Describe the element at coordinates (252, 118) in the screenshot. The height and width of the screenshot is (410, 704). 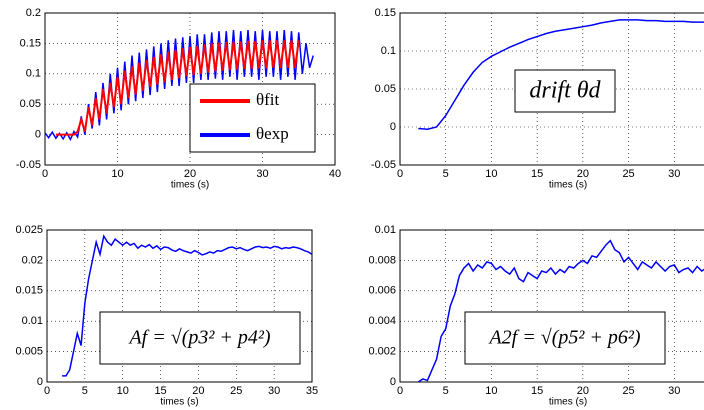
I see `legend-box` at that location.